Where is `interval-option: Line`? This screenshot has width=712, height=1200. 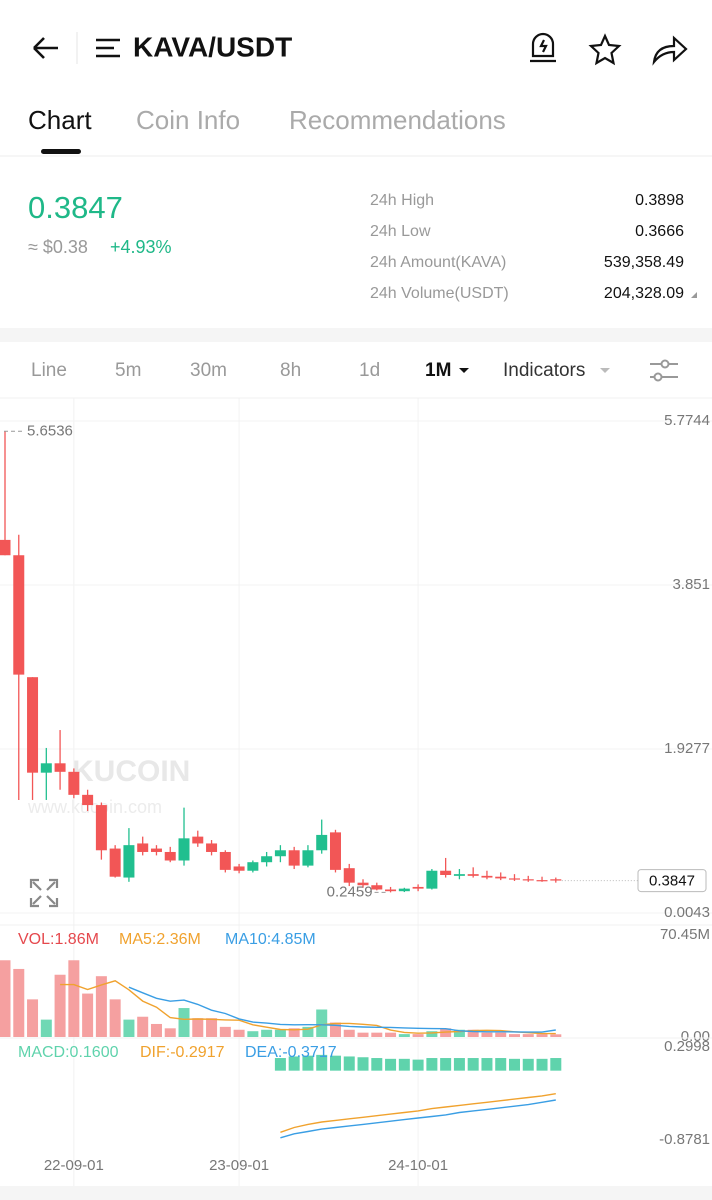 interval-option: Line is located at coordinates (49, 370).